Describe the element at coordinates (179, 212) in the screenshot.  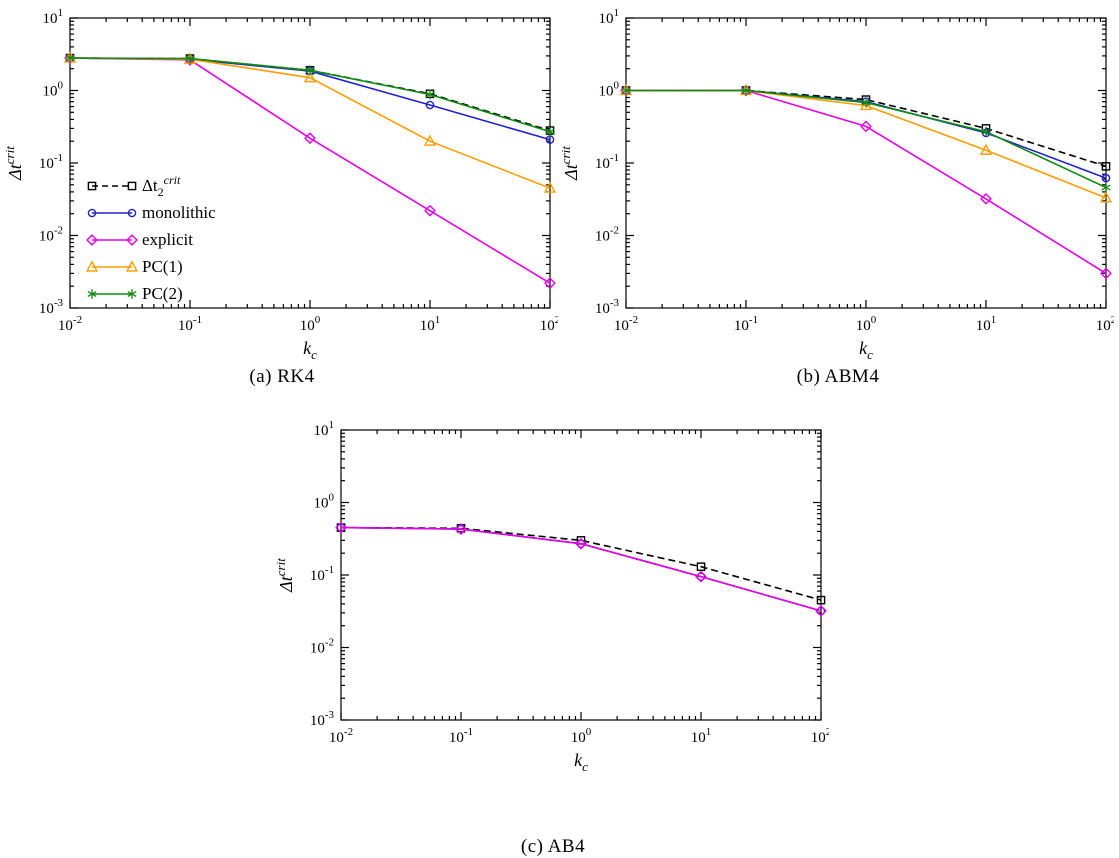
I see `legend-label: monolithic` at that location.